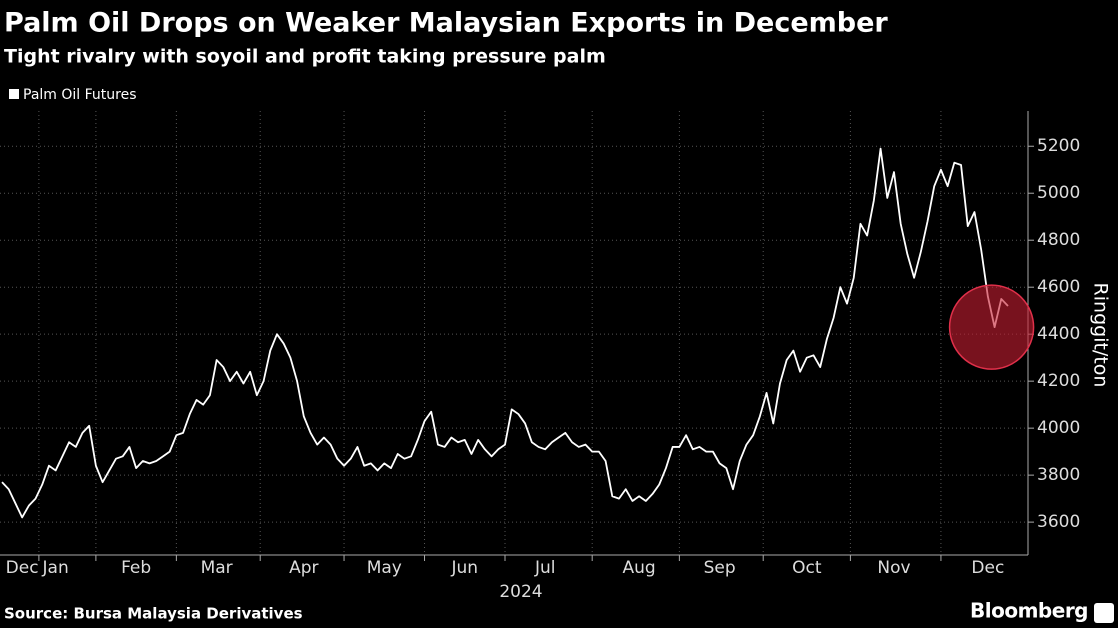 The image size is (1118, 628). What do you see at coordinates (1058, 240) in the screenshot?
I see `y-tick-label: 4800` at bounding box center [1058, 240].